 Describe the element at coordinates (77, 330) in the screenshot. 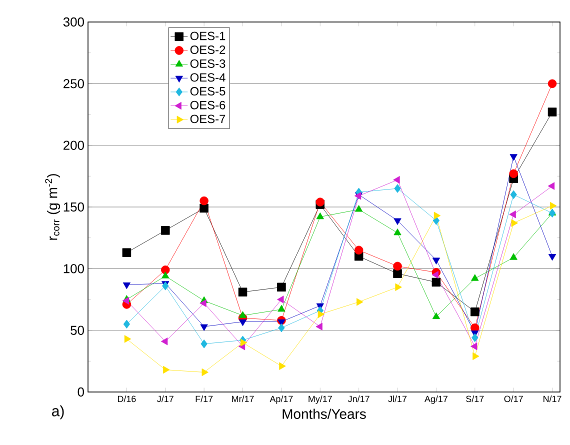

I see `y-tick-label: 50` at that location.